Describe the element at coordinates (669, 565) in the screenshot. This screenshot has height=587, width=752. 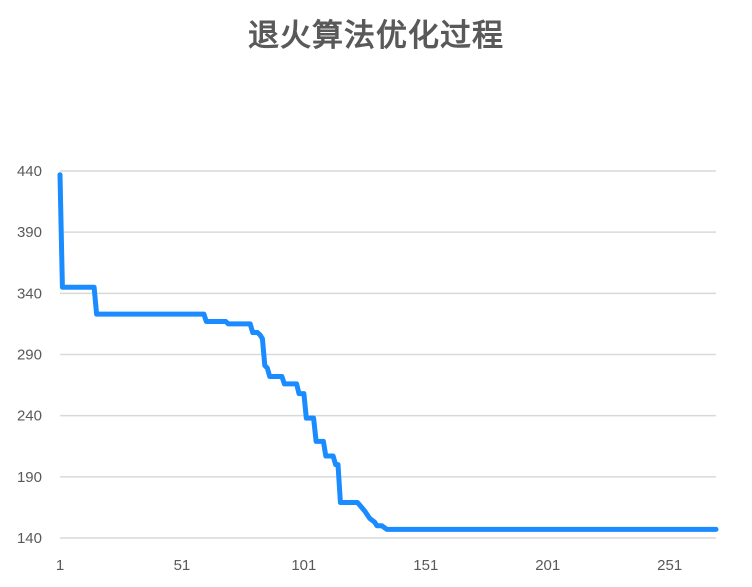
I see `x-tick-label: 251` at that location.